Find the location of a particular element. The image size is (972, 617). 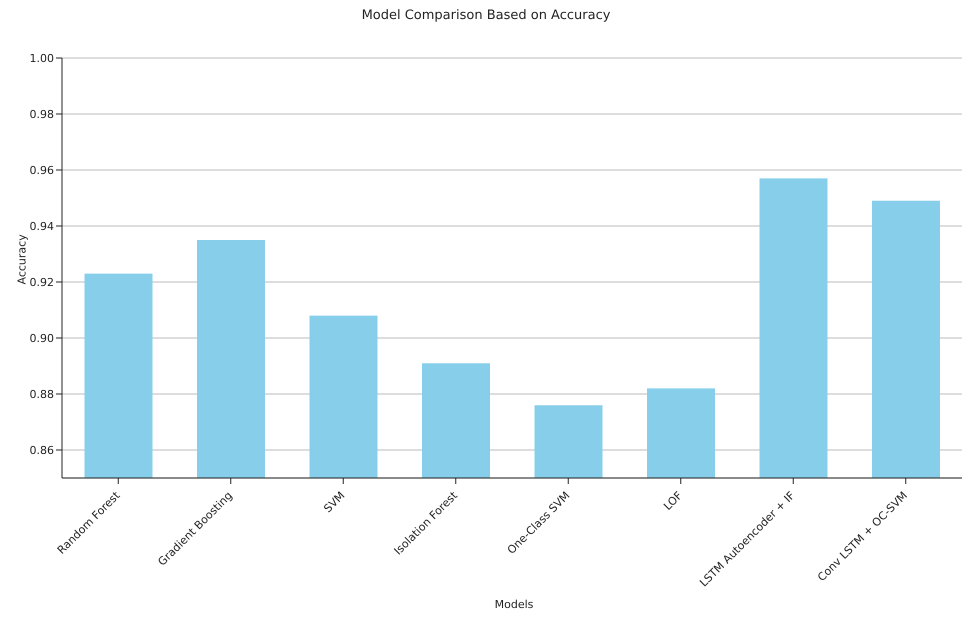

y-tick-label: 0.94 is located at coordinates (42, 226).